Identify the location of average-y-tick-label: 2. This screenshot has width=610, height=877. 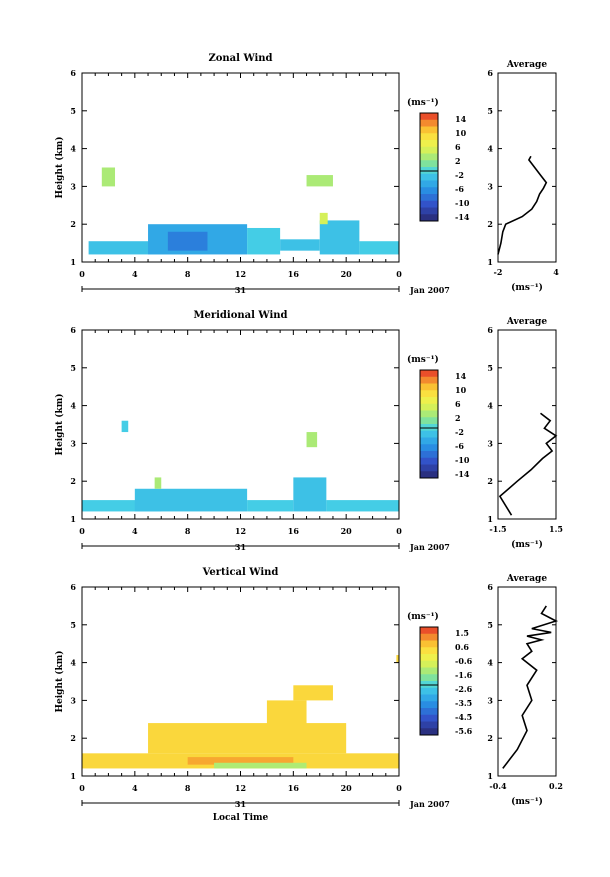
(490, 738).